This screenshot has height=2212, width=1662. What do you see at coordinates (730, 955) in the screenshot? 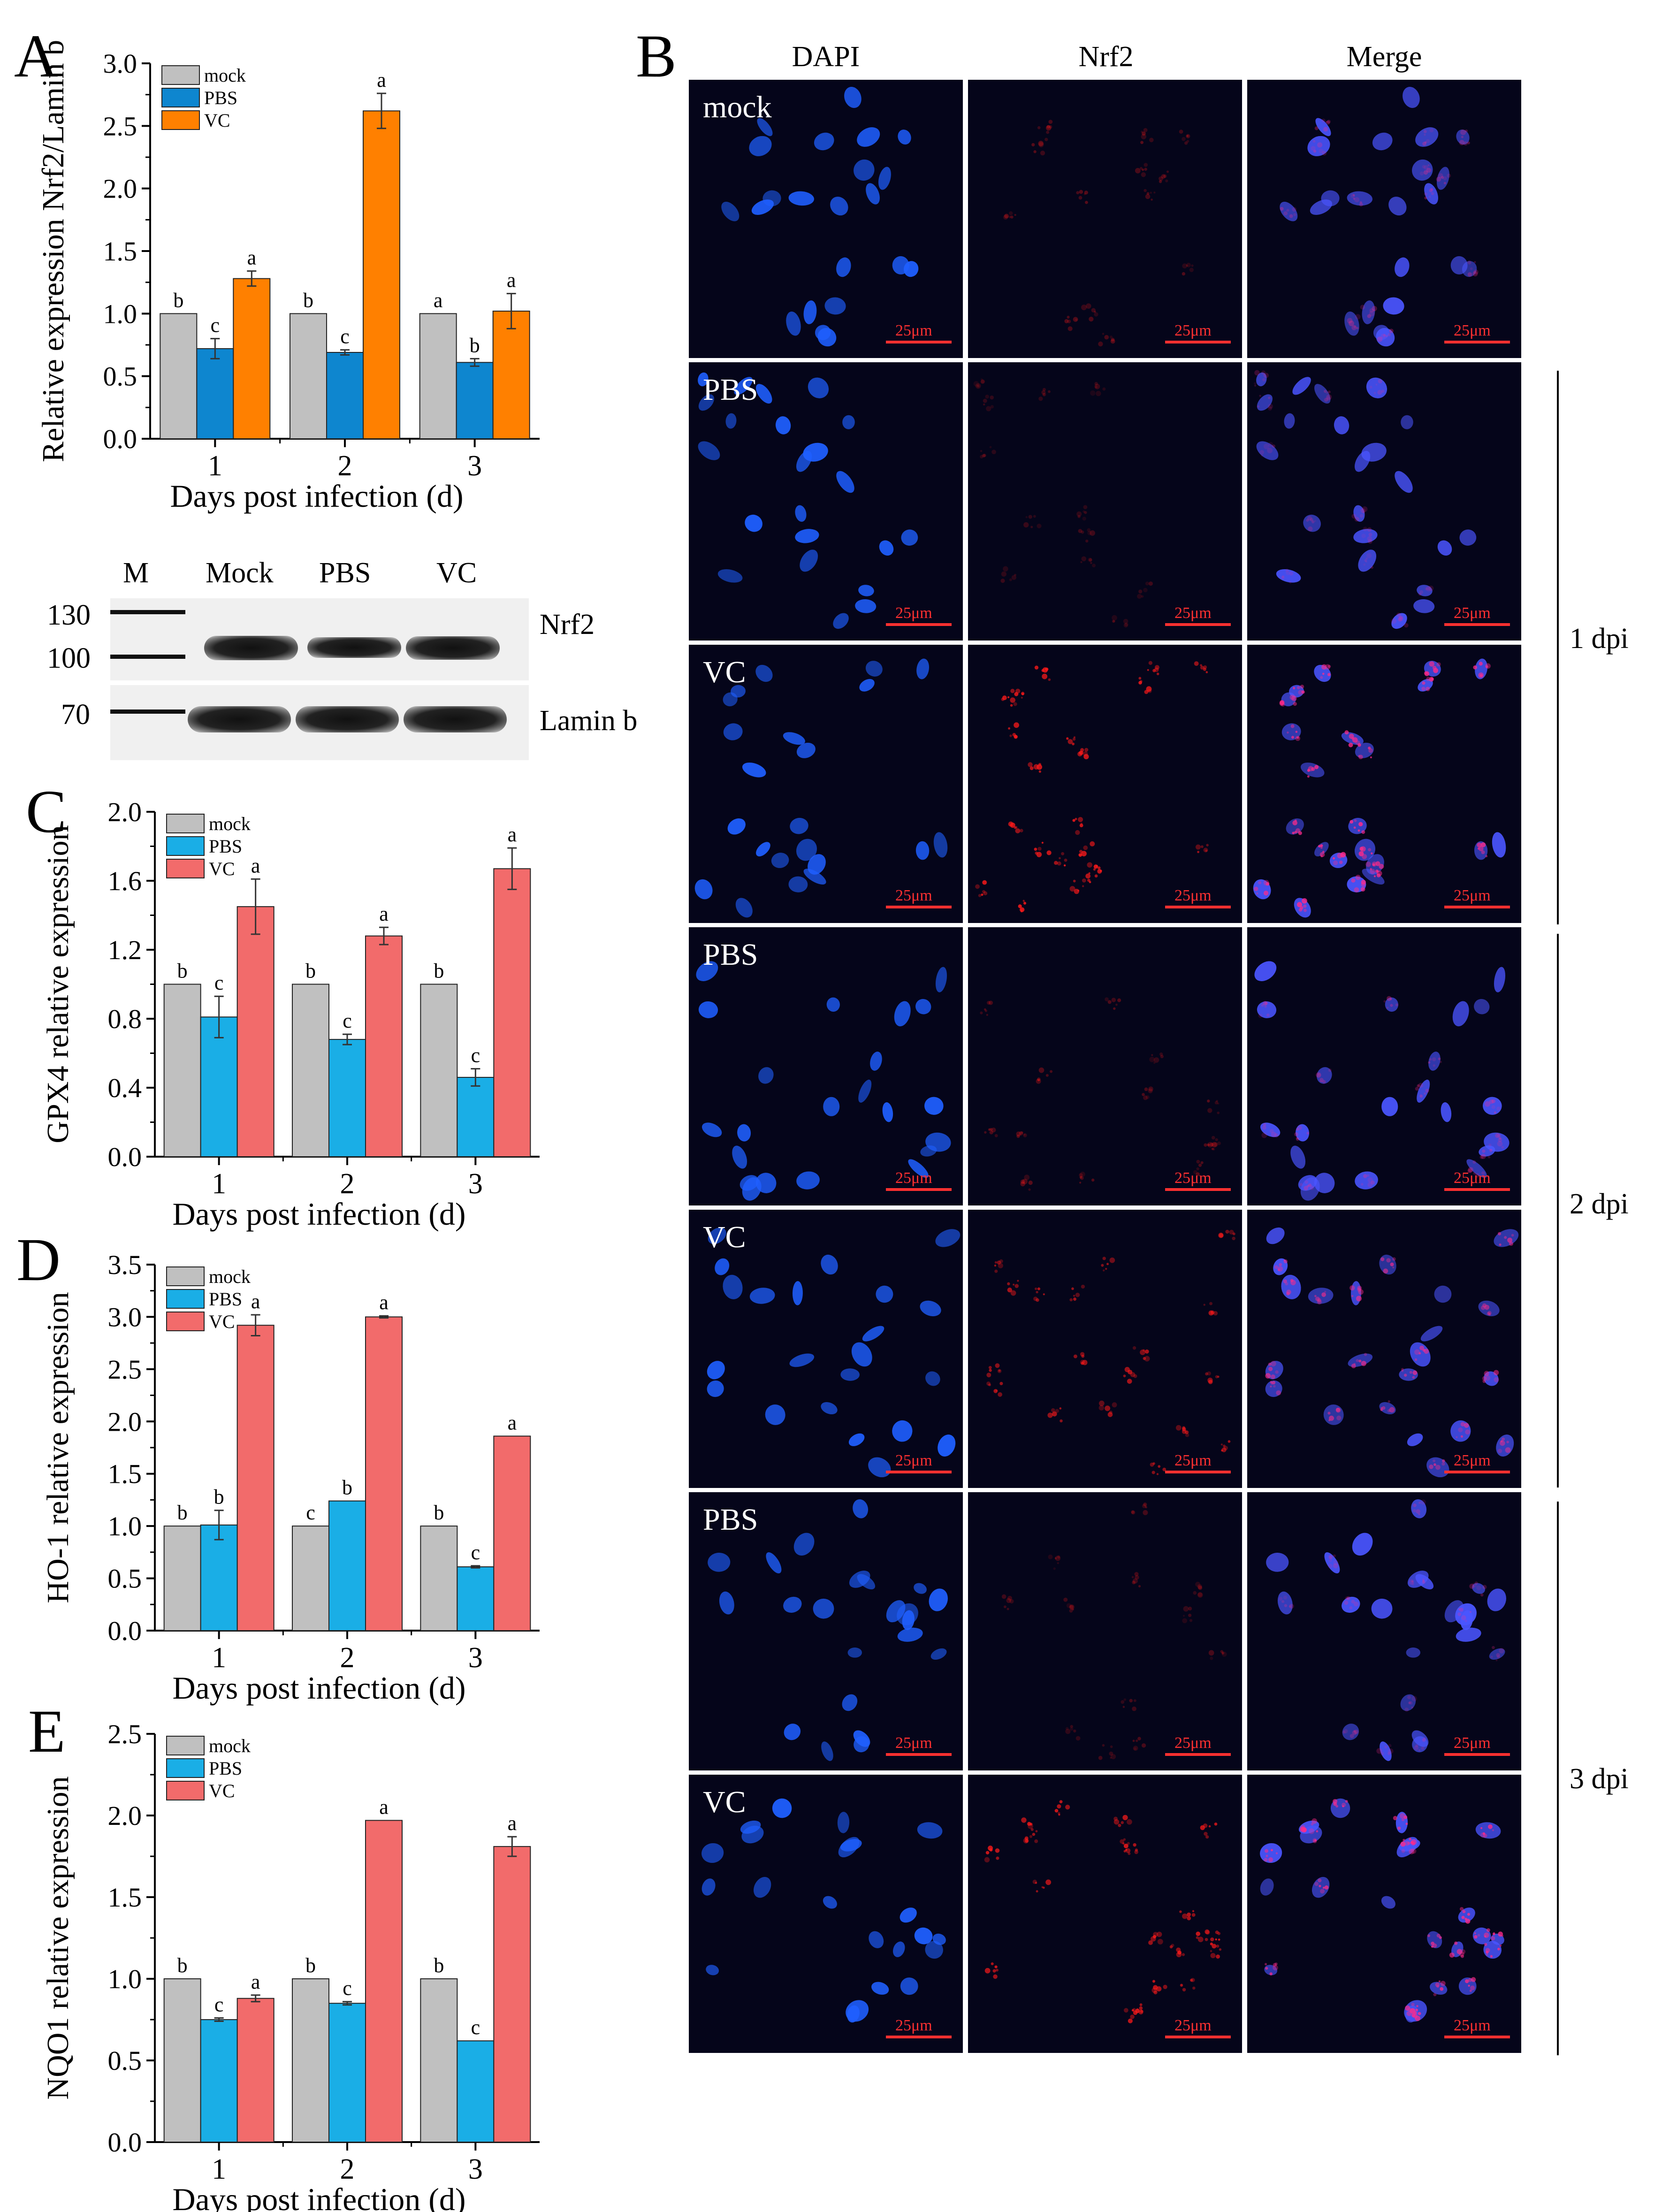
I see `row-label-pbs: PBS` at bounding box center [730, 955].